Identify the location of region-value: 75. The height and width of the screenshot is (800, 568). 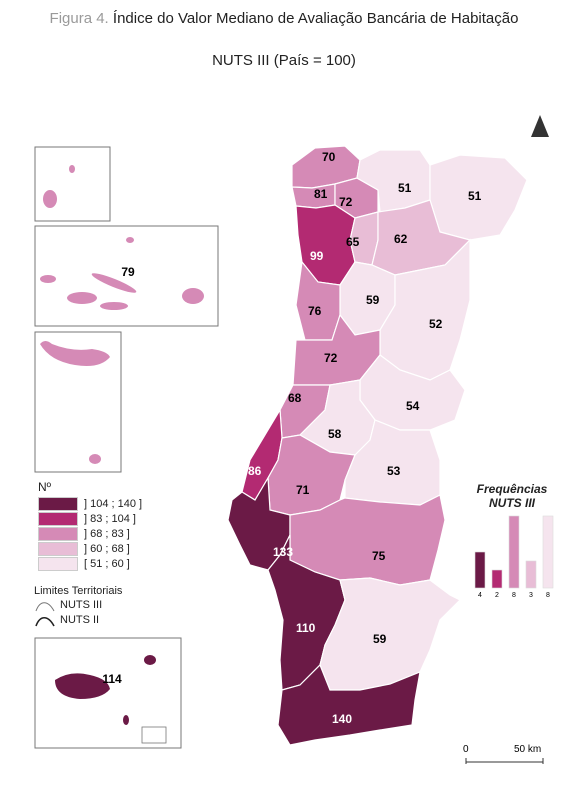
(379, 556).